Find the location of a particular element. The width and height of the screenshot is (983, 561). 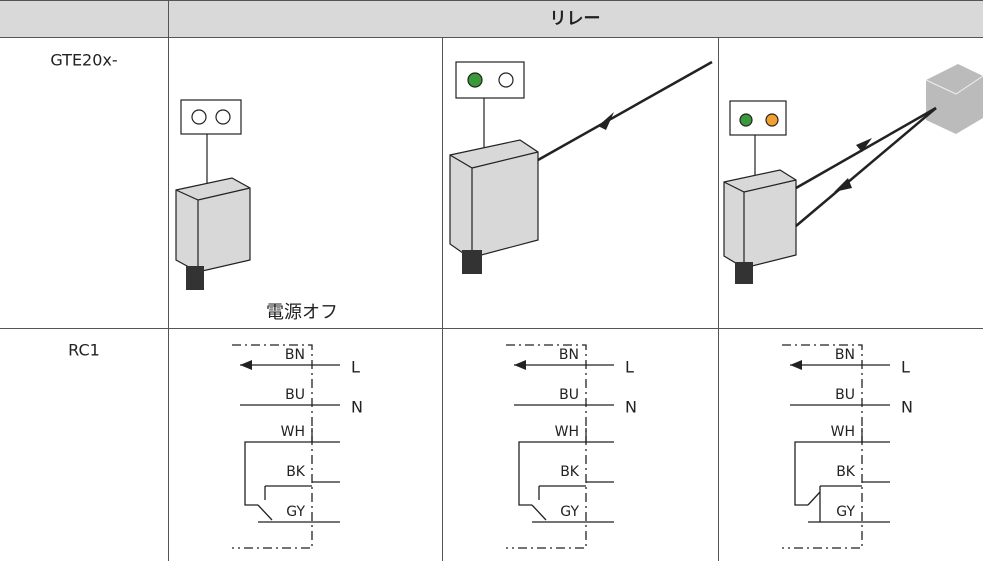

row-label: GTE20x- is located at coordinates (83, 60).